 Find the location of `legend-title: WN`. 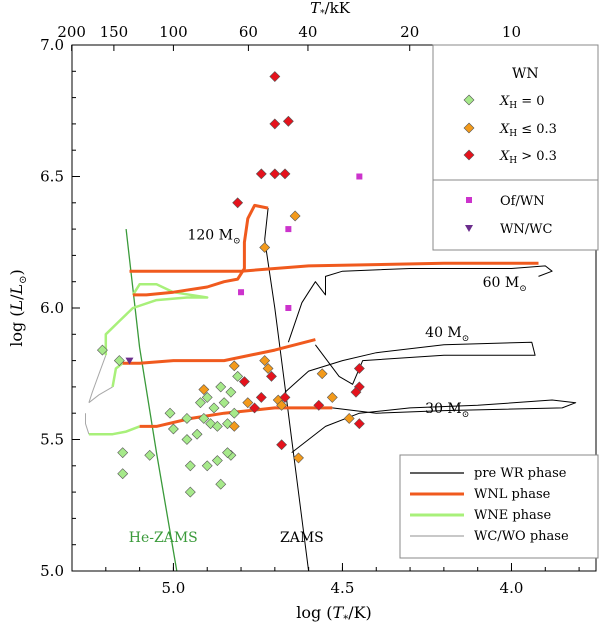

legend-title: WN is located at coordinates (525, 74).